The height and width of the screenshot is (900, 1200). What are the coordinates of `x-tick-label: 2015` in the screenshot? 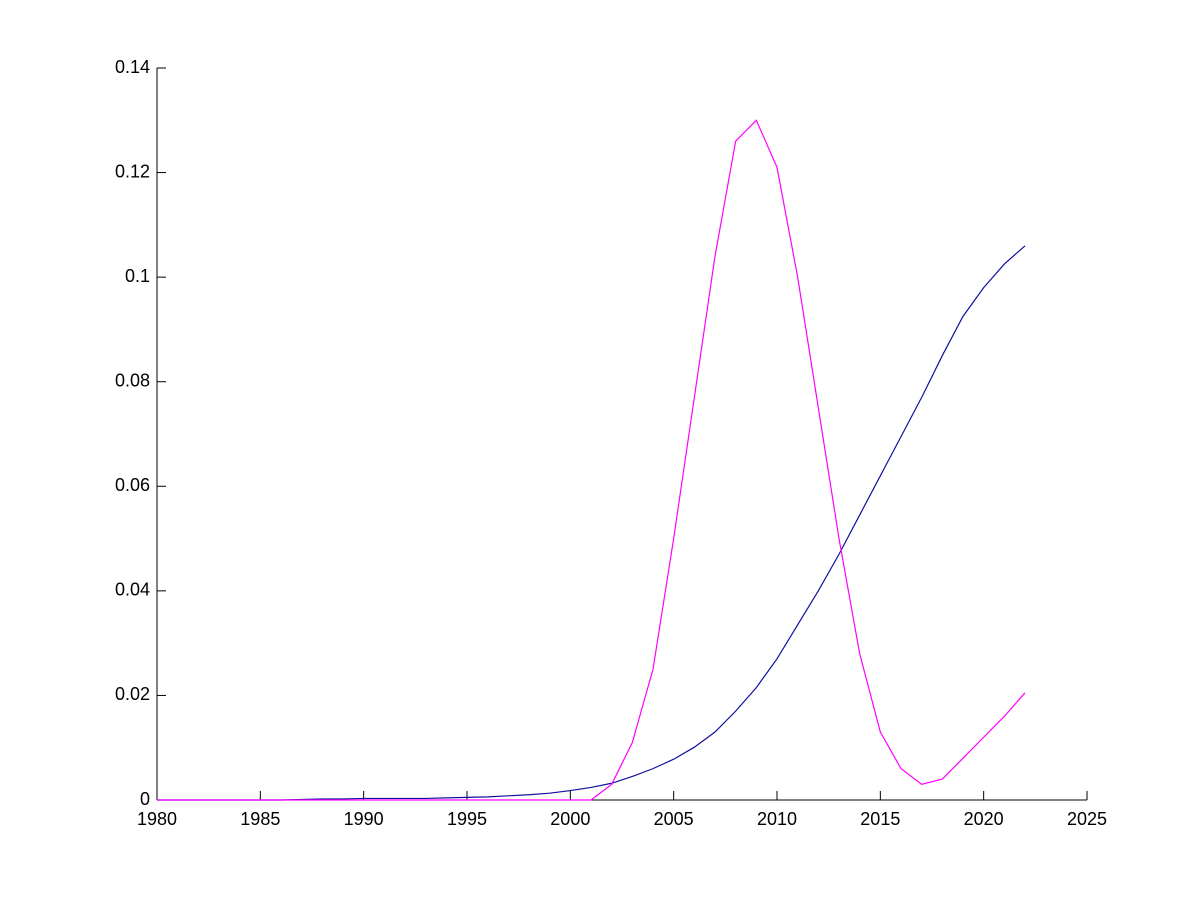 It's located at (880, 819).